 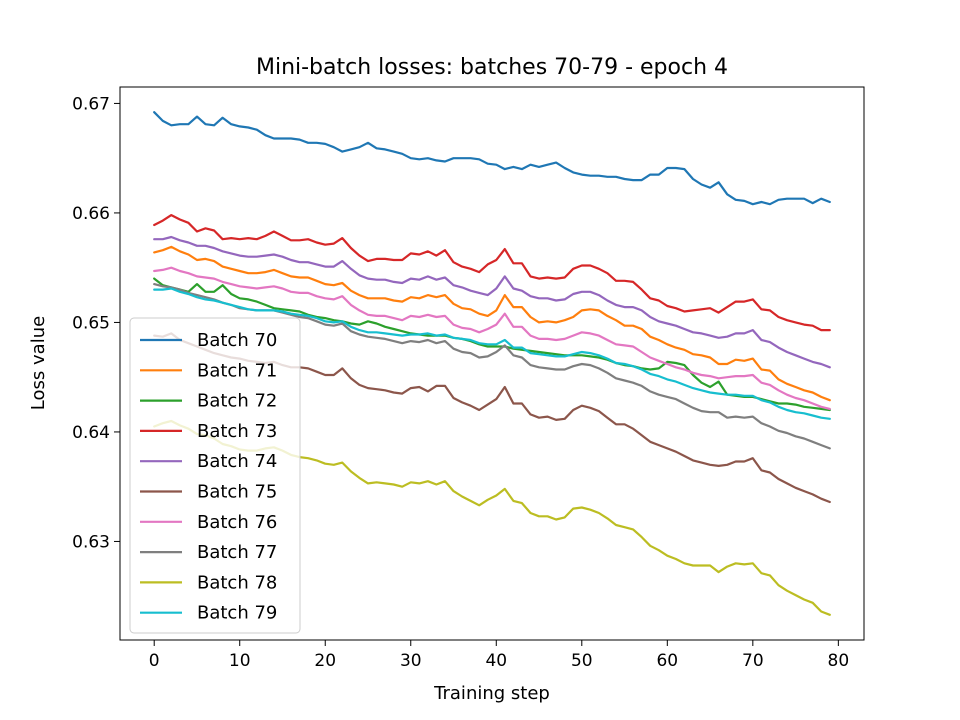 What do you see at coordinates (582, 661) in the screenshot?
I see `x-tick-label: 50` at bounding box center [582, 661].